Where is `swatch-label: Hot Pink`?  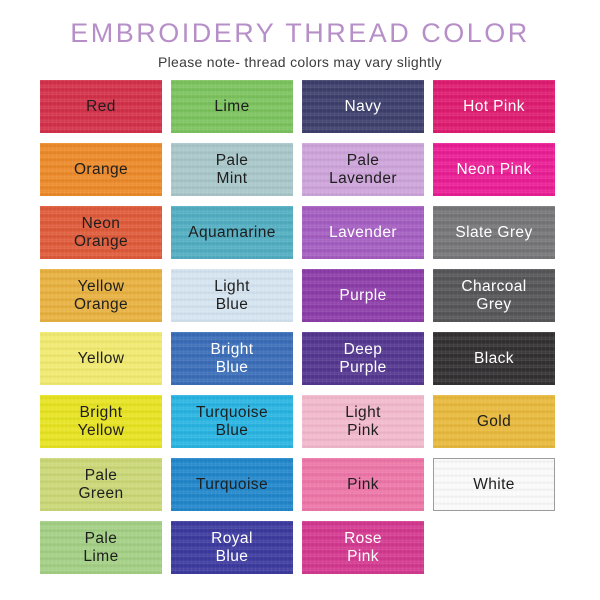
swatch-label: Hot Pink is located at coordinates (494, 106).